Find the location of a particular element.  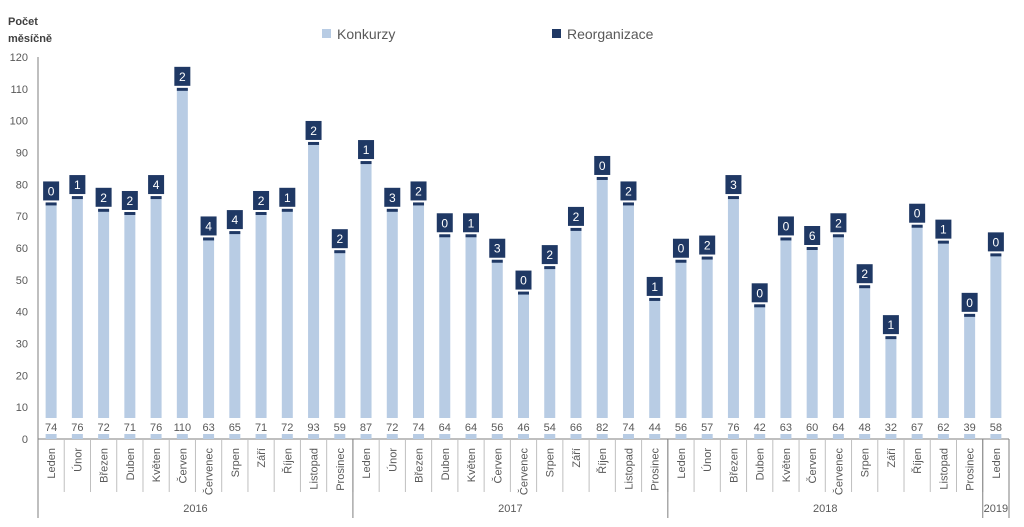

konkurzy-value-label: 62 is located at coordinates (943, 428).